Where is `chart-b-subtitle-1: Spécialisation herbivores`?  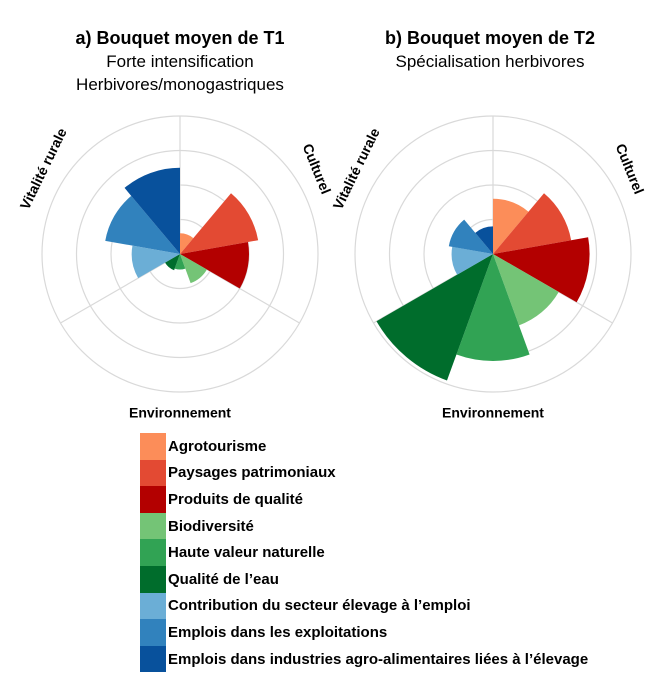
chart-b-subtitle-1: Spécialisation herbivores is located at coordinates (490, 61).